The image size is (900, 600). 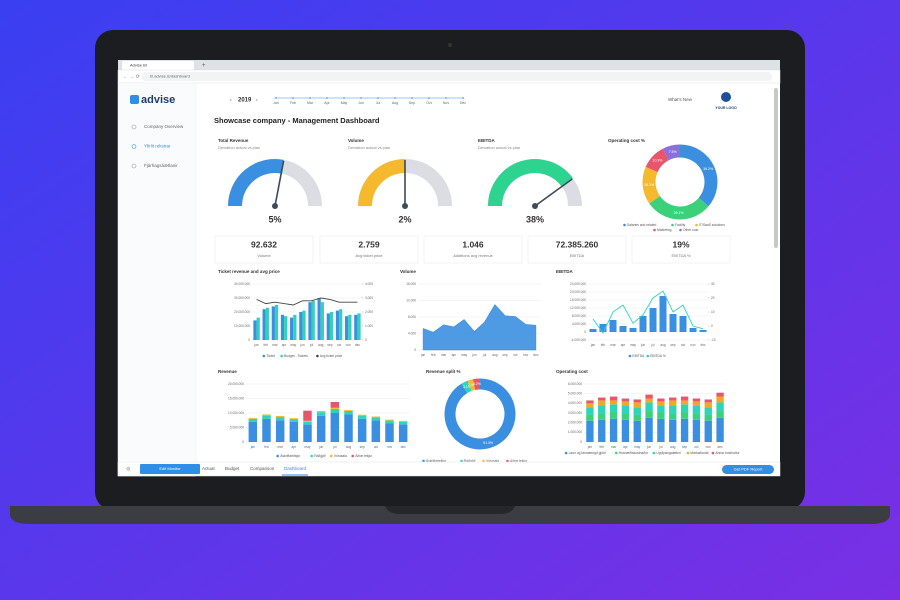 What do you see at coordinates (236, 398) in the screenshot?
I see `y-tick-label: 15.000.000` at bounding box center [236, 398].